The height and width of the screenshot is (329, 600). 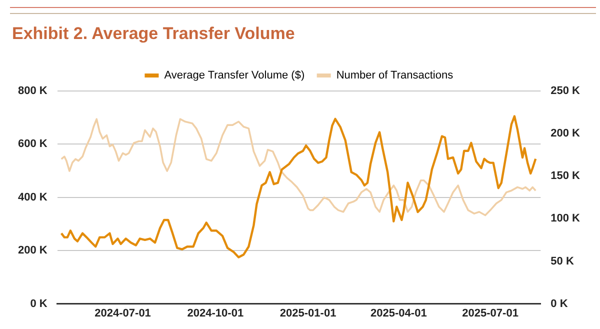 What do you see at coordinates (122, 313) in the screenshot?
I see `x-tick-label: 2024-07-01` at bounding box center [122, 313].